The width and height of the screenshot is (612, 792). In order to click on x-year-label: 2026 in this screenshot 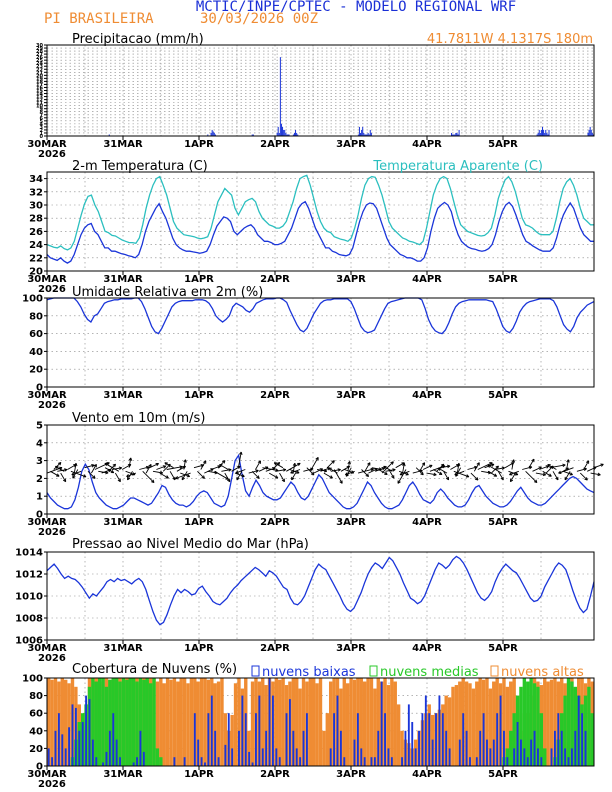, I will do `click(52, 289)`.